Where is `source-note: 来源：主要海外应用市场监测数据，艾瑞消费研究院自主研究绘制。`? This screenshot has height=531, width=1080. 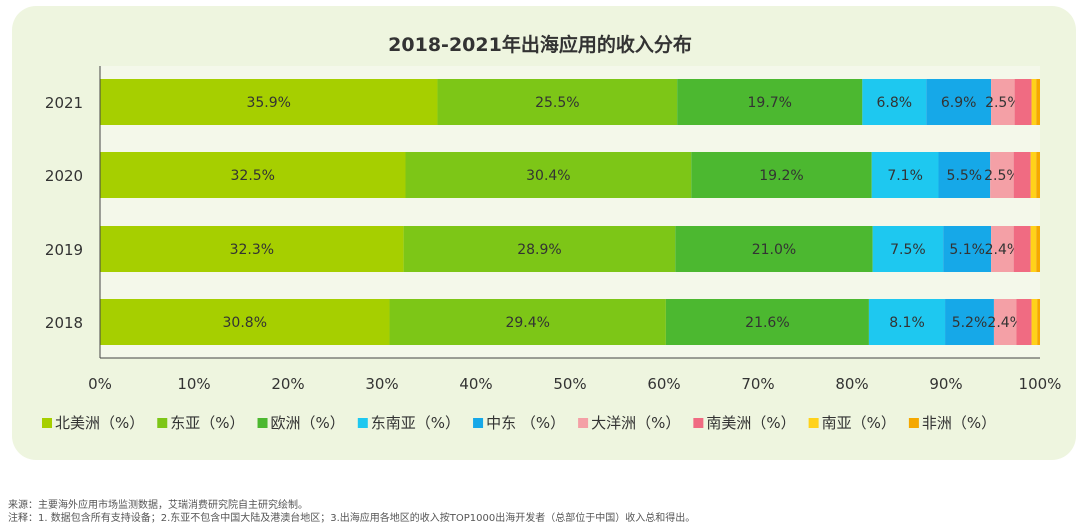 source-note: 来源：主要海外应用市场监测数据，艾瑞消费研究院自主研究绘制。 is located at coordinates (158, 505).